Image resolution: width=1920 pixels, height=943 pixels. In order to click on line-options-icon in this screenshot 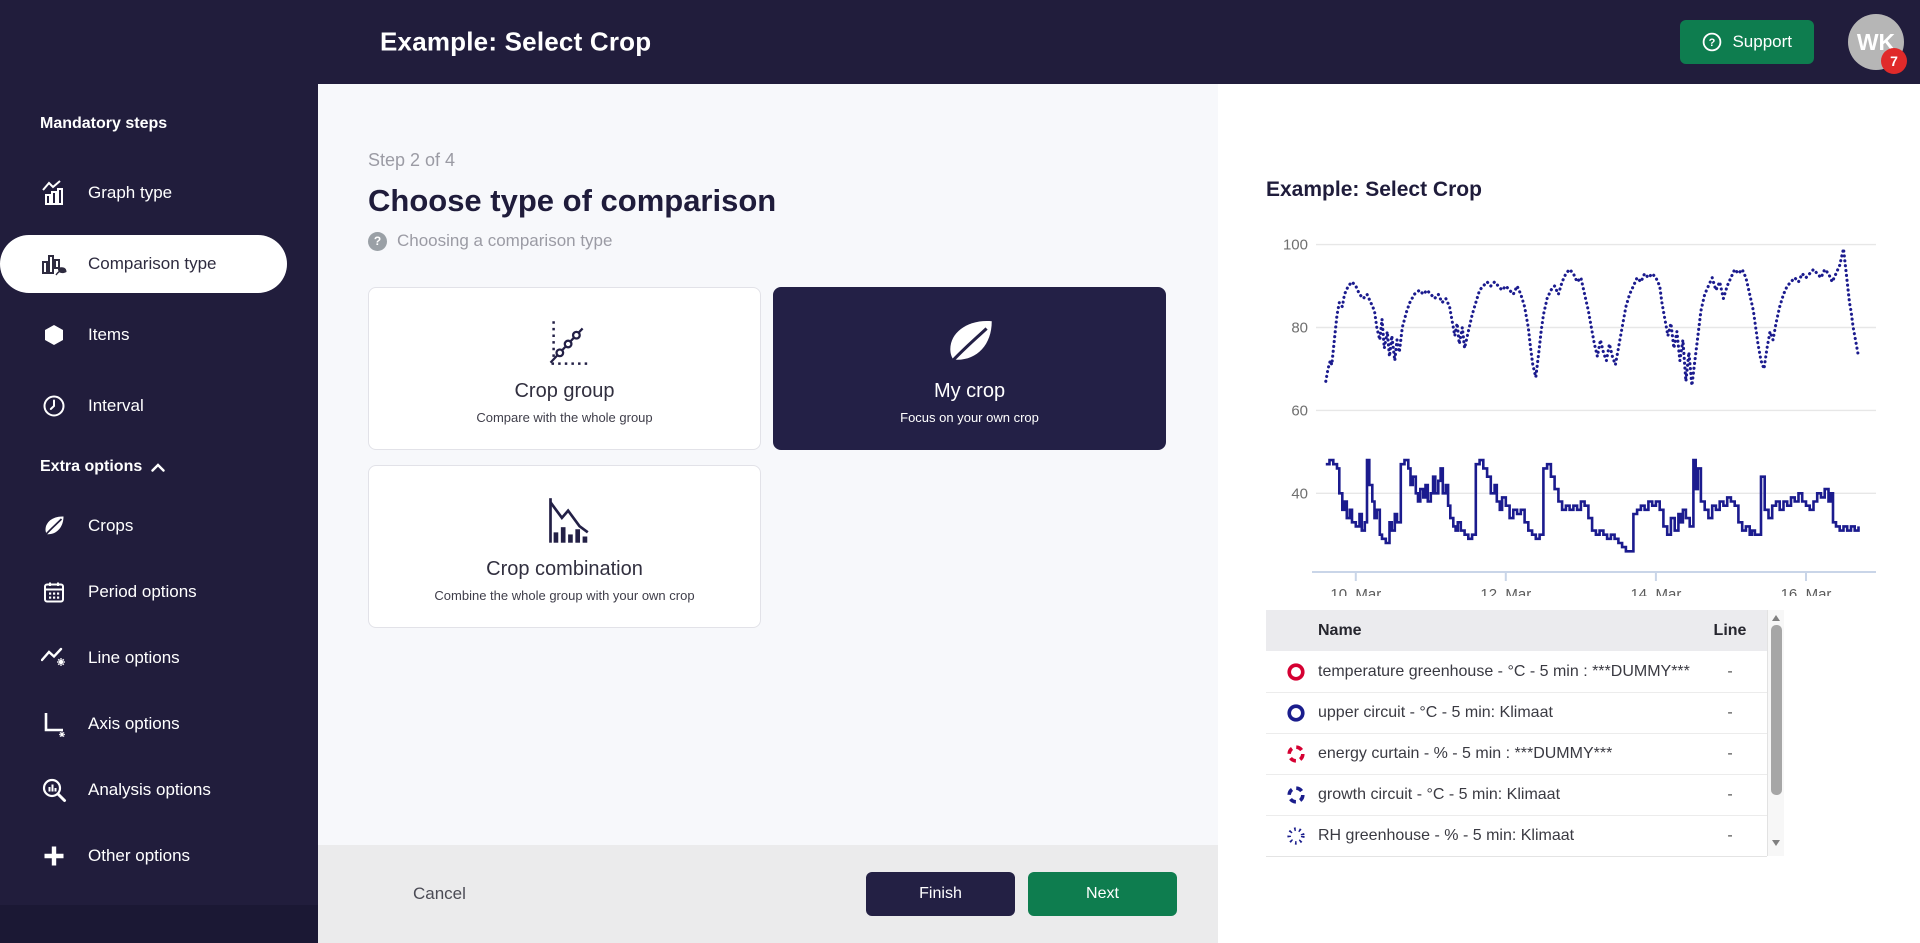, I will do `click(54, 658)`.